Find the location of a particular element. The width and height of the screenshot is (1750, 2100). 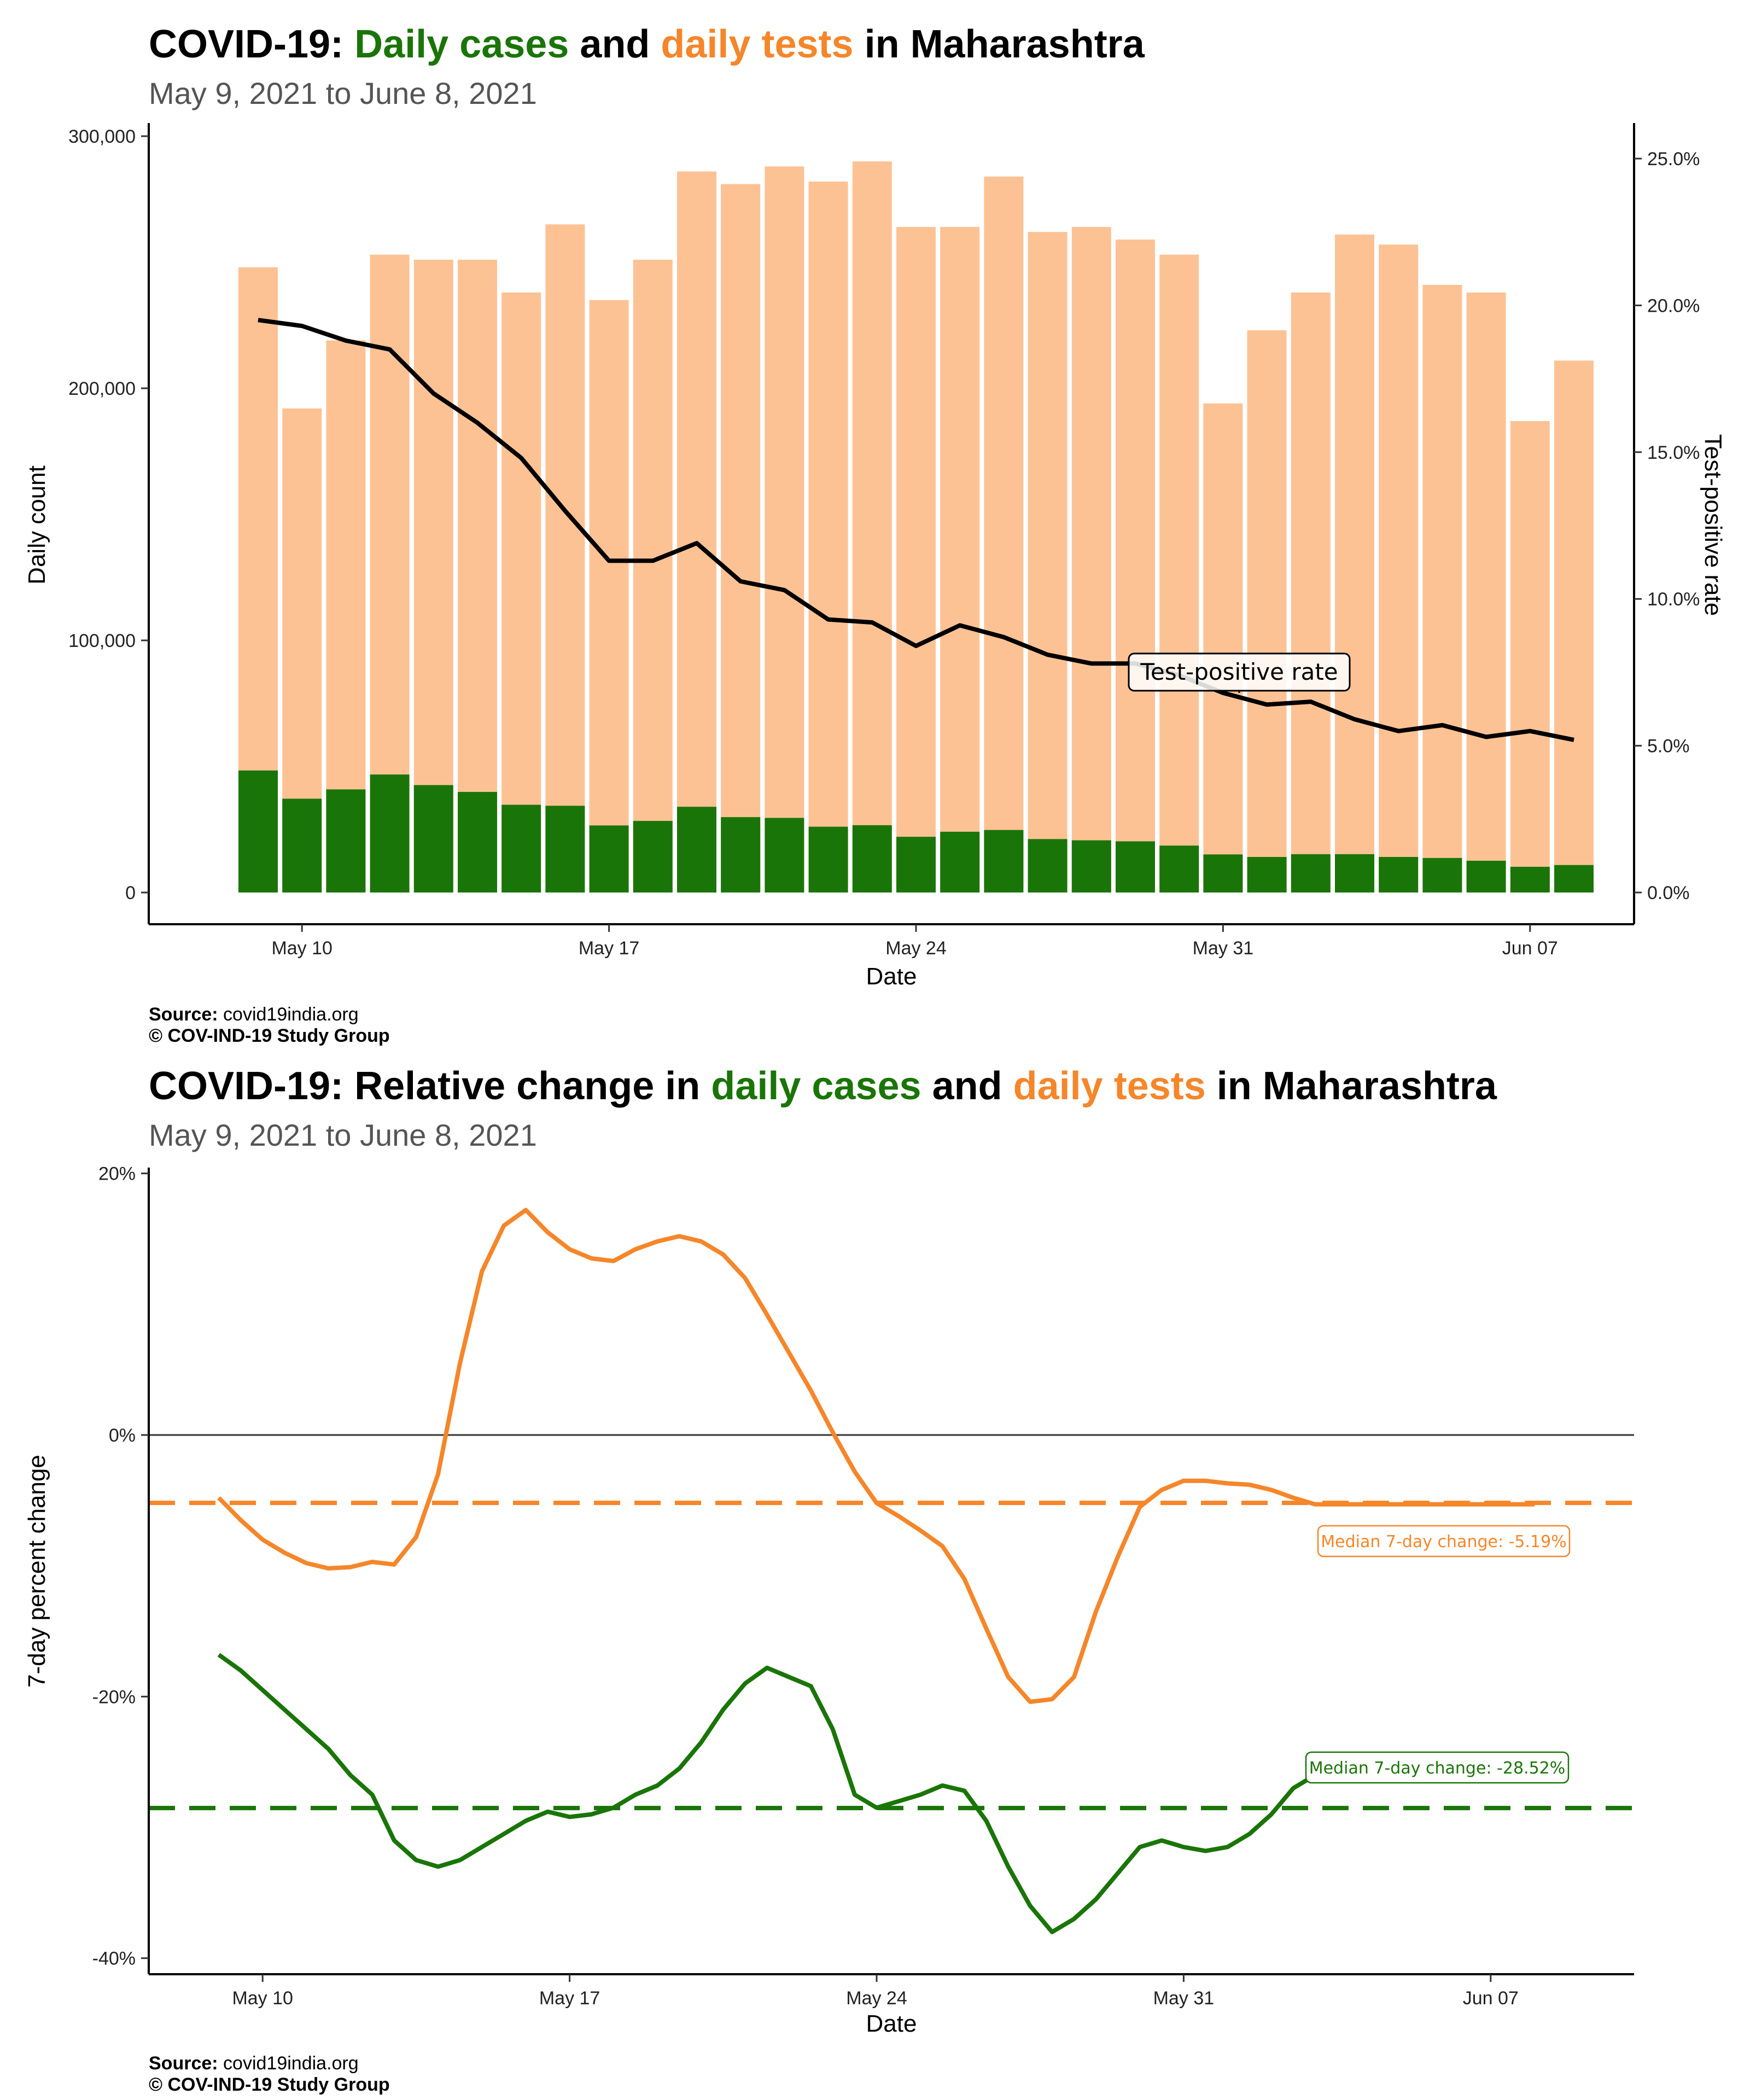

copyright: © COV-IND-19 Study Group is located at coordinates (269, 1035).